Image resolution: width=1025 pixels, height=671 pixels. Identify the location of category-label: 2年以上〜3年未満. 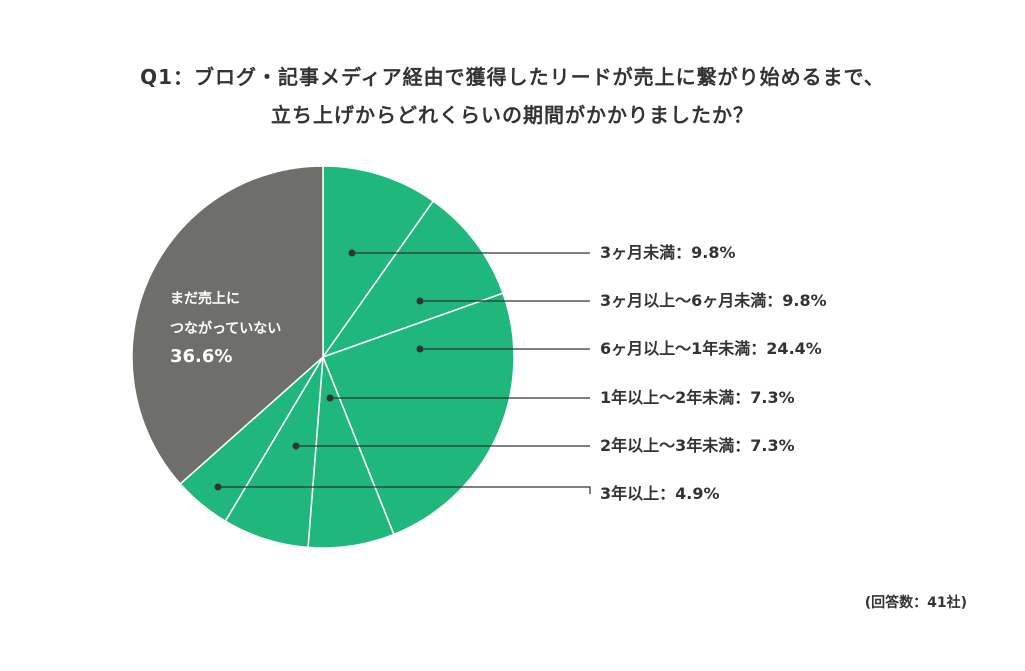
(667, 445).